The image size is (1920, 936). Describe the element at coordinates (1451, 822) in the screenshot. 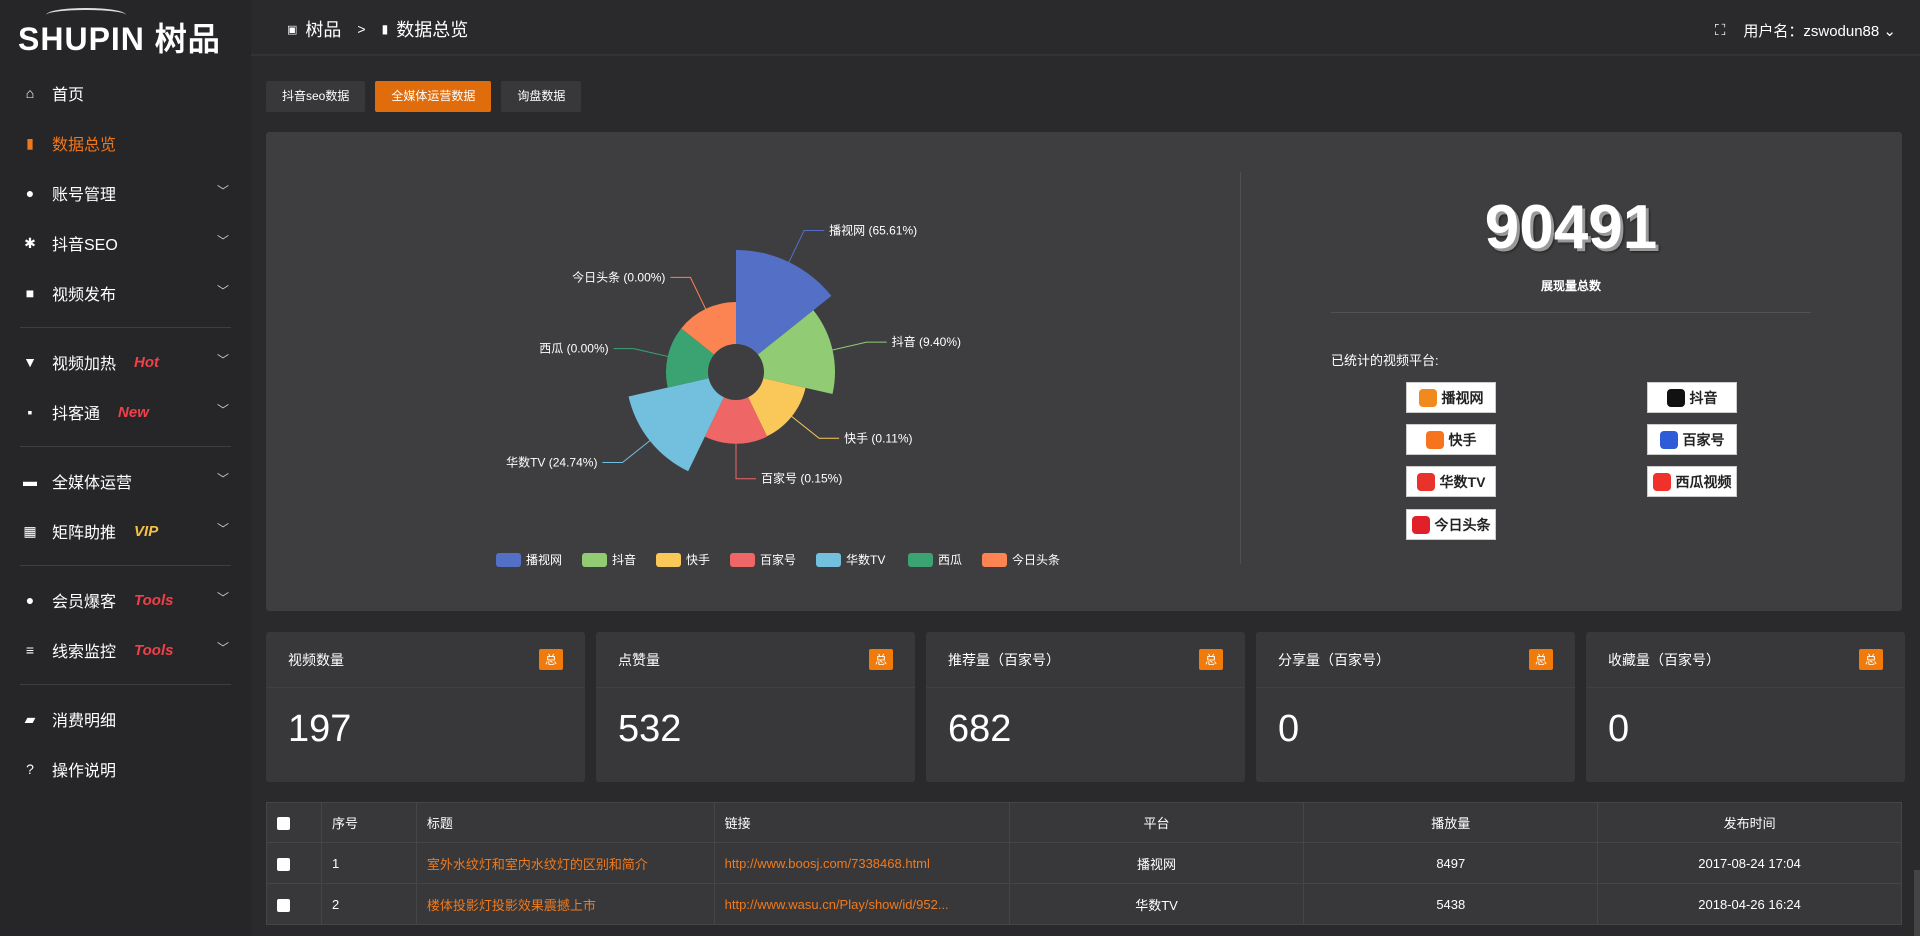

I see `column-header: 播放量` at that location.